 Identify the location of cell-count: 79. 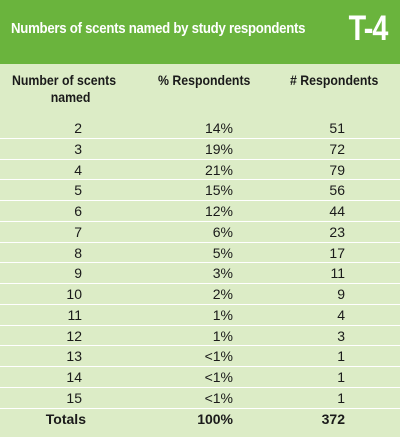
(337, 169).